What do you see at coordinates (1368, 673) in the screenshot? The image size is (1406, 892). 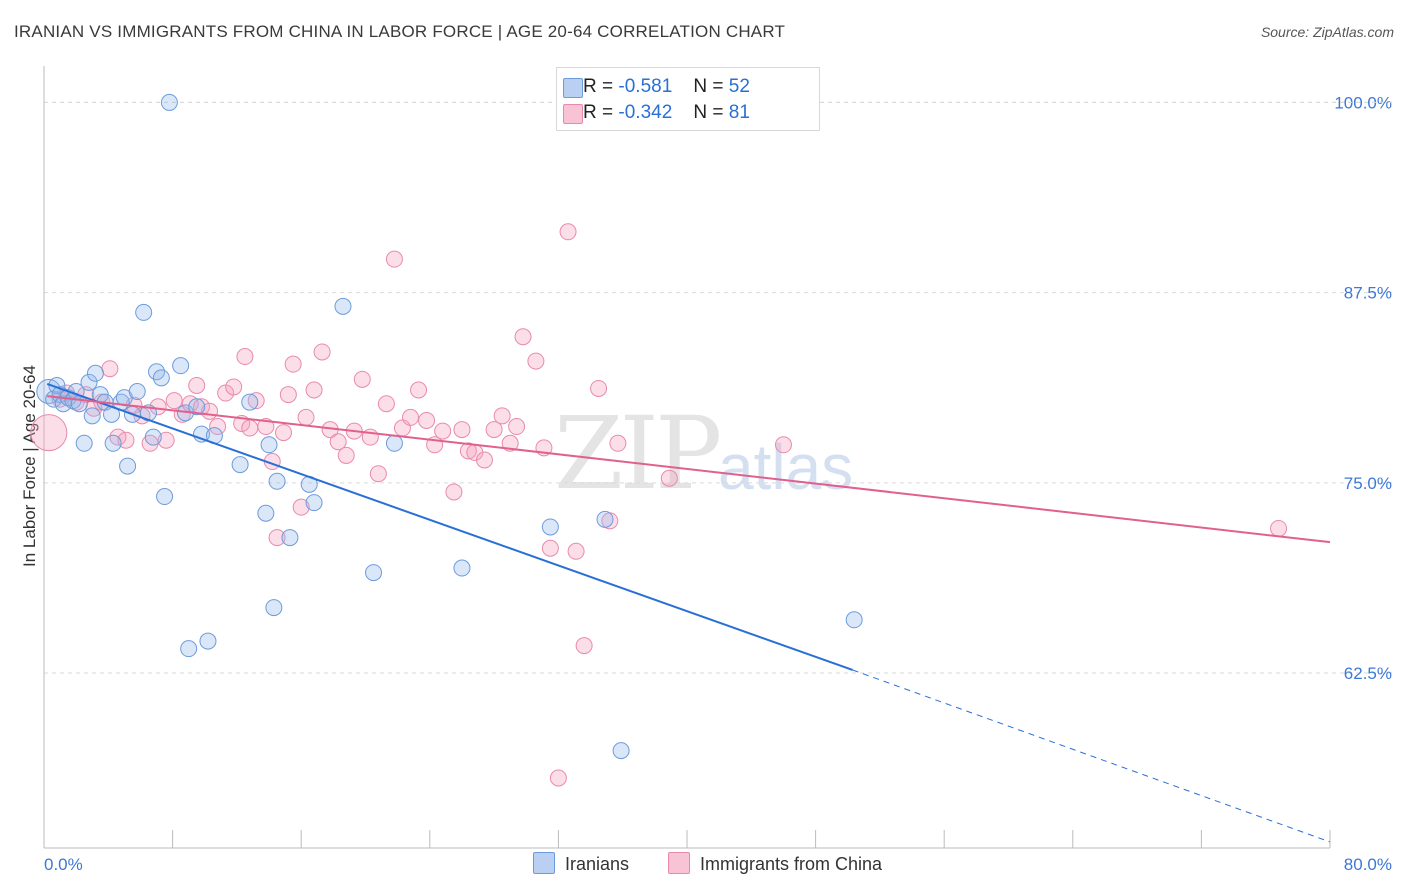 I see `y-tick-label: 62.5%` at bounding box center [1368, 673].